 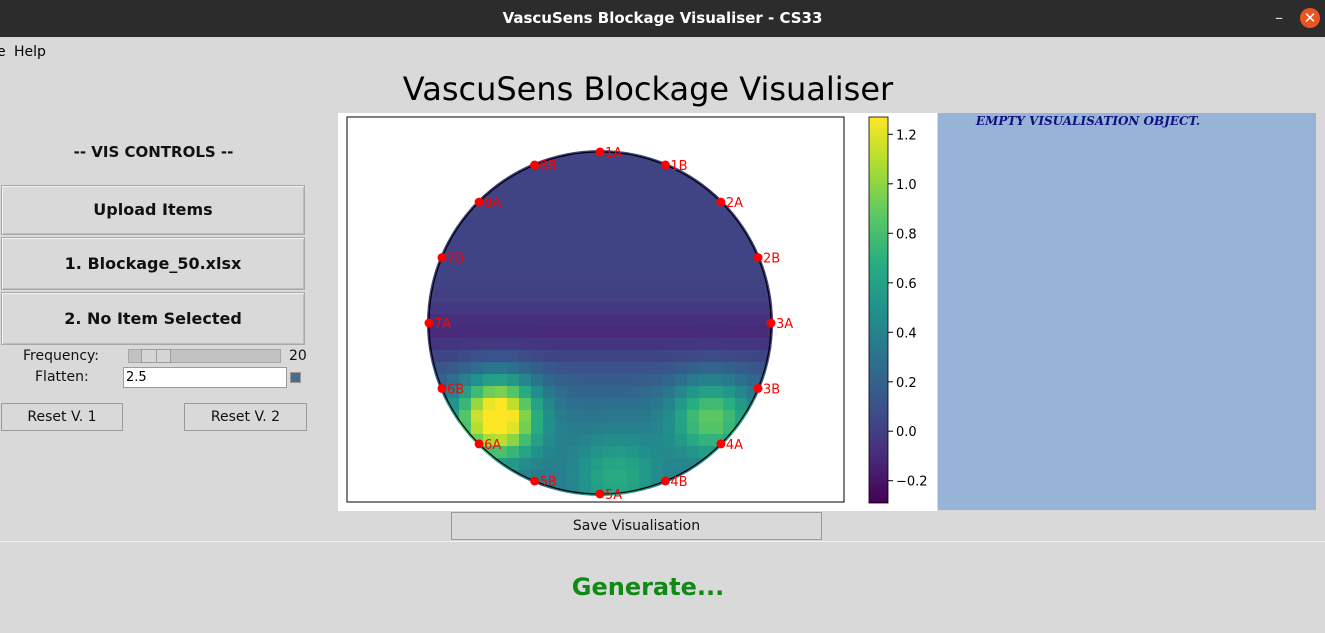 What do you see at coordinates (678, 482) in the screenshot?
I see `sensor-label-4B: 4B` at bounding box center [678, 482].